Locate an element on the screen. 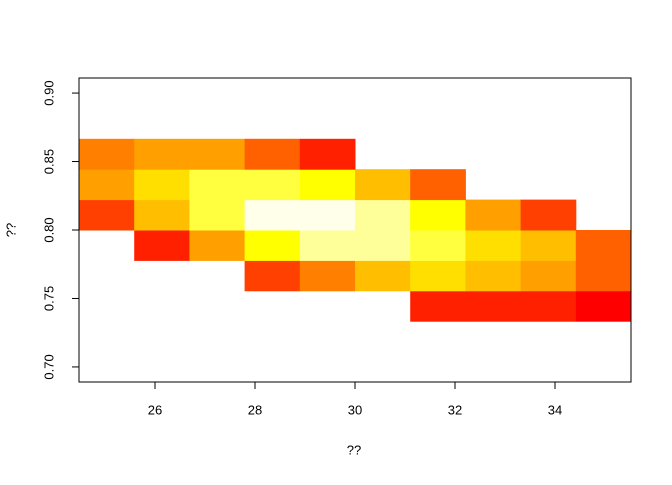 The image size is (672, 485). x-tick-label: 26 is located at coordinates (155, 409).